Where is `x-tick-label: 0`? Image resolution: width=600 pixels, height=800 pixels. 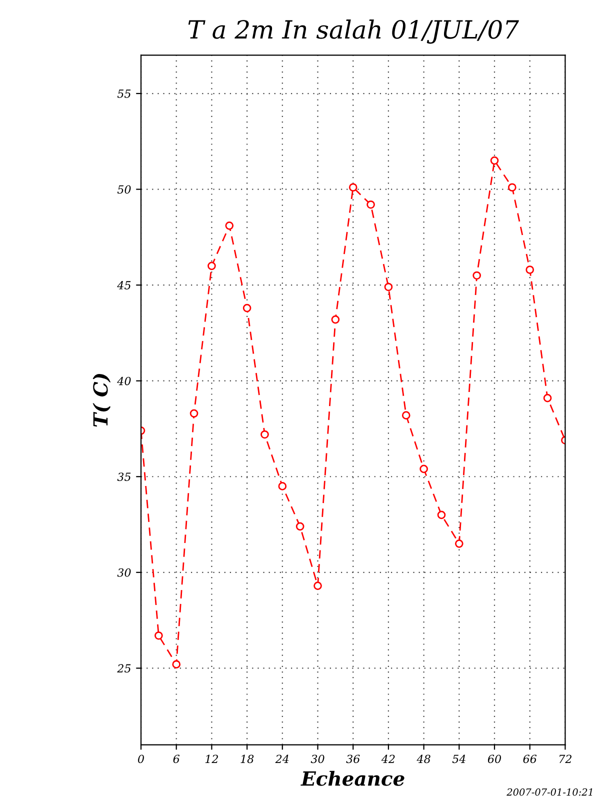 x-tick-label: 0 is located at coordinates (141, 759).